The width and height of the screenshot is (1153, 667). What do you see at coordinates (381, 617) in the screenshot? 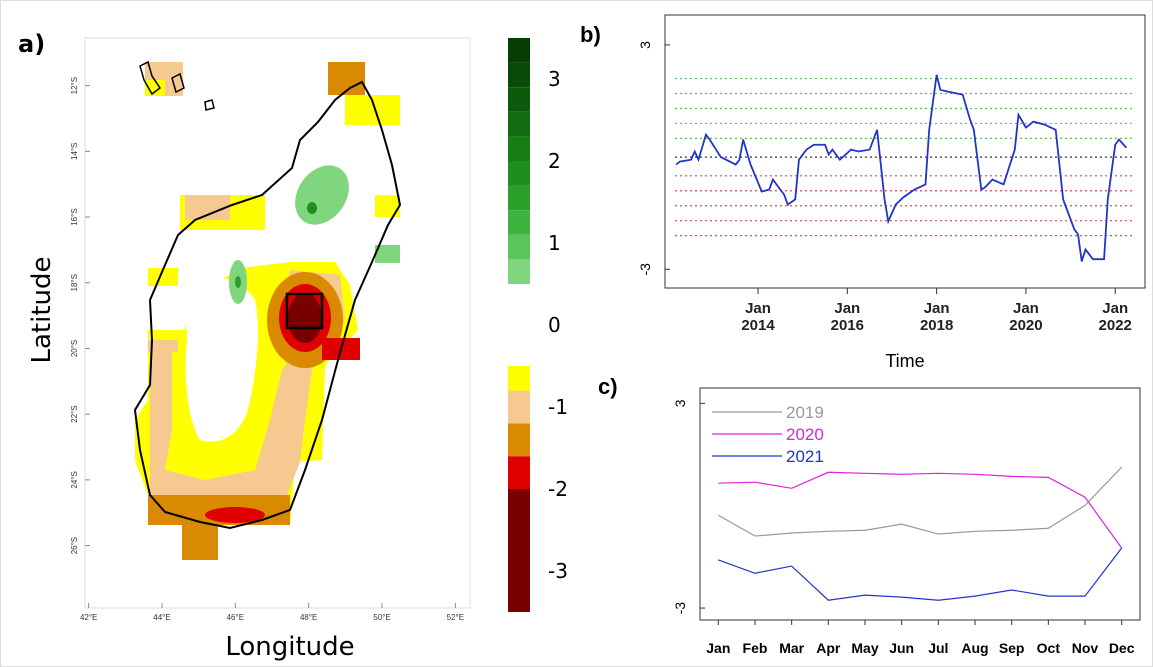
I see `x-tick-label: 50°E` at bounding box center [381, 617].